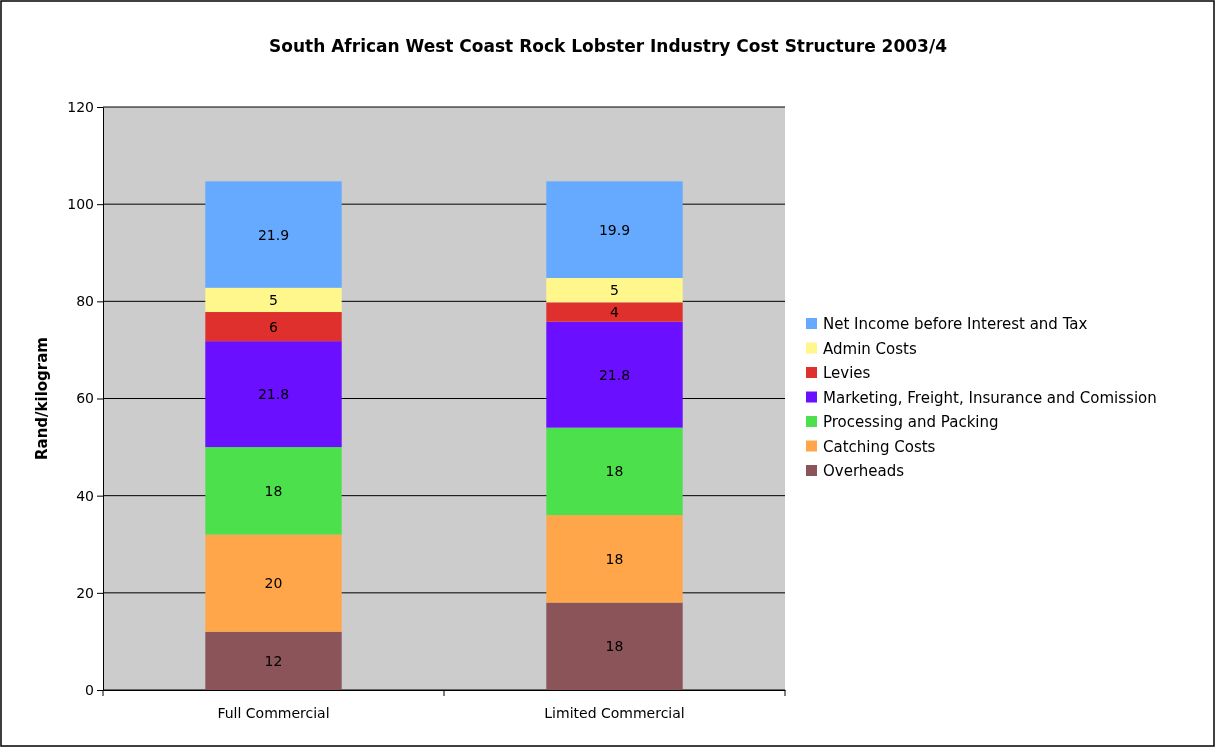  I want to click on legend-label: Catching Costs, so click(879, 446).